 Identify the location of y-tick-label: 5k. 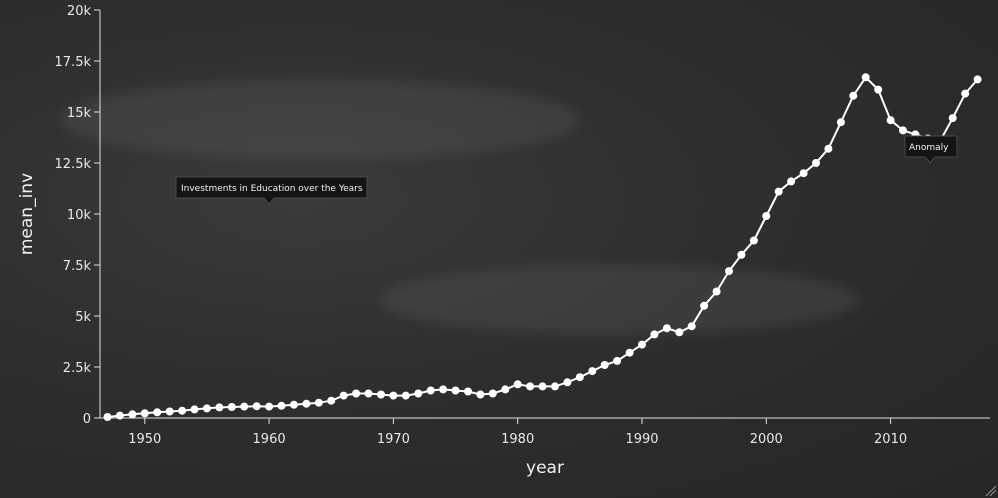
(83, 317).